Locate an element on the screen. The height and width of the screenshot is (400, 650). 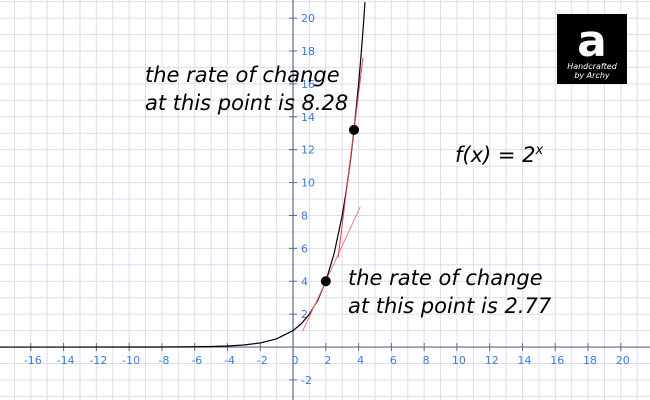
formula-base: f(x) = 2 is located at coordinates (495, 155).